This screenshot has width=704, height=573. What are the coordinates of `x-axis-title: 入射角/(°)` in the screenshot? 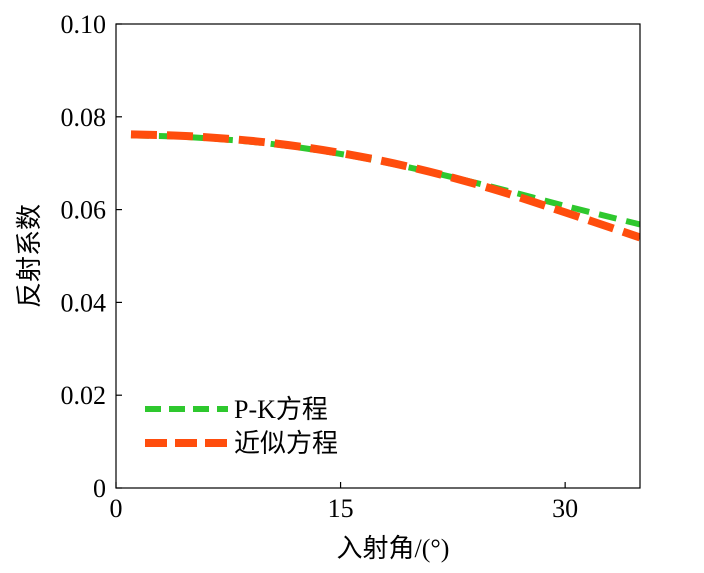 It's located at (393, 548).